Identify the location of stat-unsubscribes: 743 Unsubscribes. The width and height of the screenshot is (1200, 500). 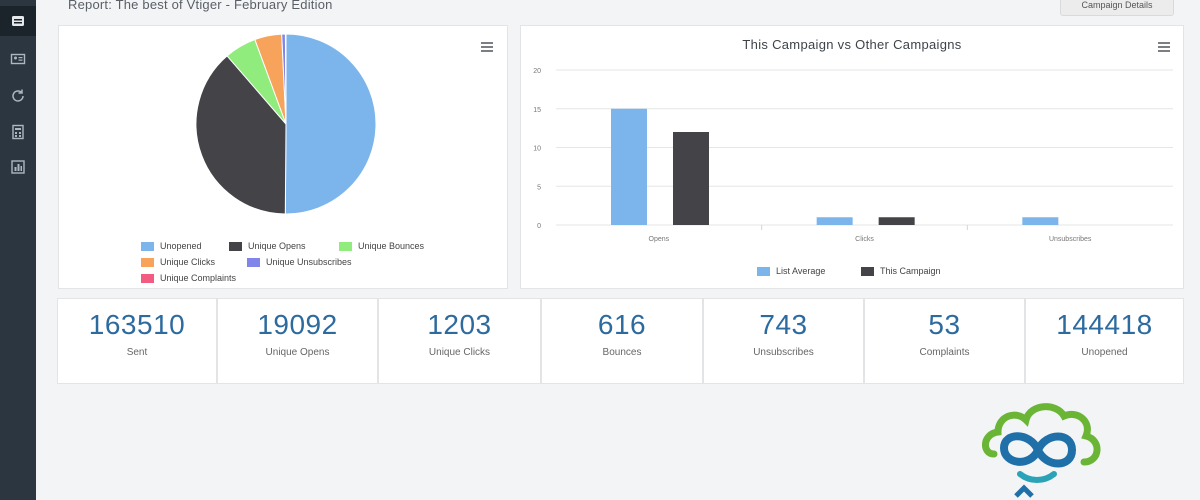
(783, 341).